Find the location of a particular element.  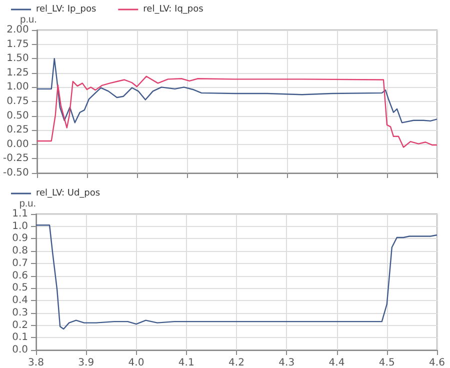

y-tick-label: 0.50 is located at coordinates (17, 116).